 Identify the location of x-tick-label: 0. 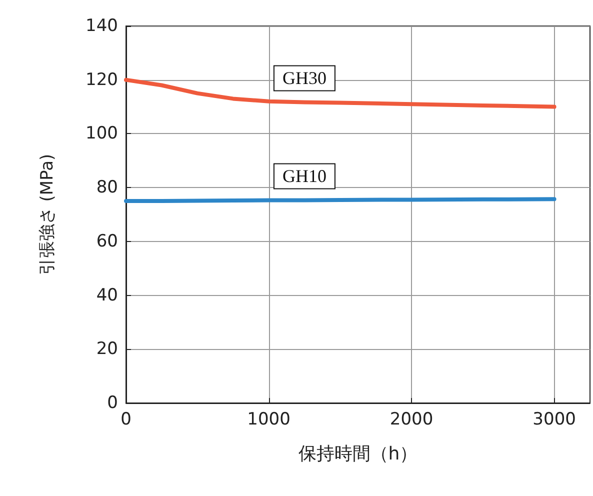
(126, 420).